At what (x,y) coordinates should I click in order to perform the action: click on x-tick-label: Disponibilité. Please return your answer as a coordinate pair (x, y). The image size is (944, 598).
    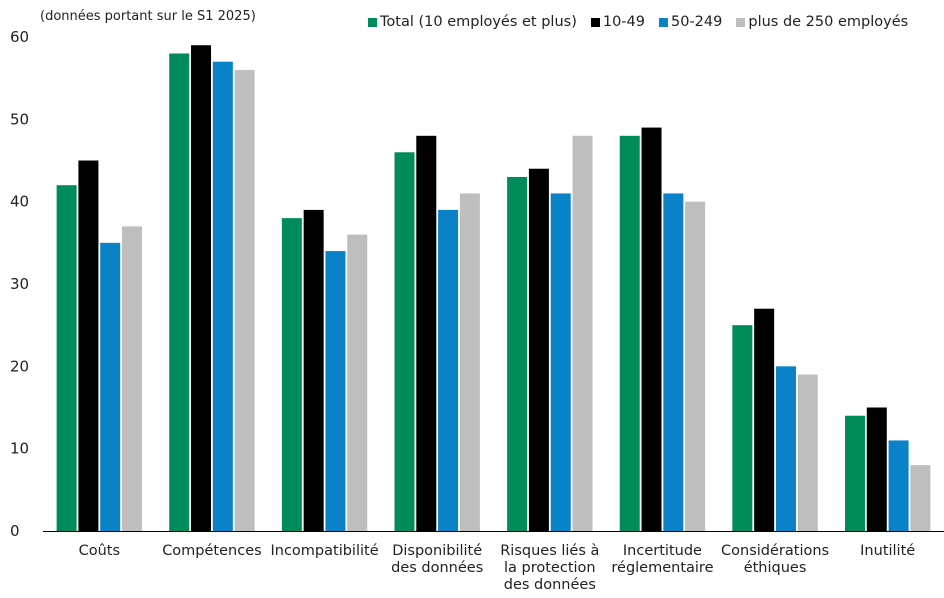
    Looking at the image, I should click on (437, 551).